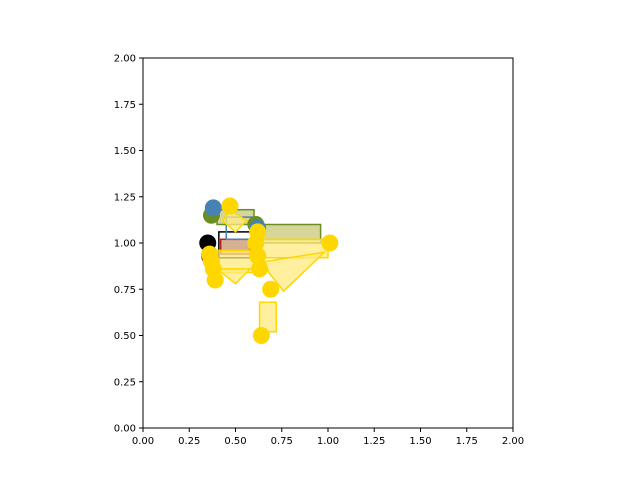  What do you see at coordinates (125, 290) in the screenshot?
I see `y-tick-label: 0.75` at bounding box center [125, 290].